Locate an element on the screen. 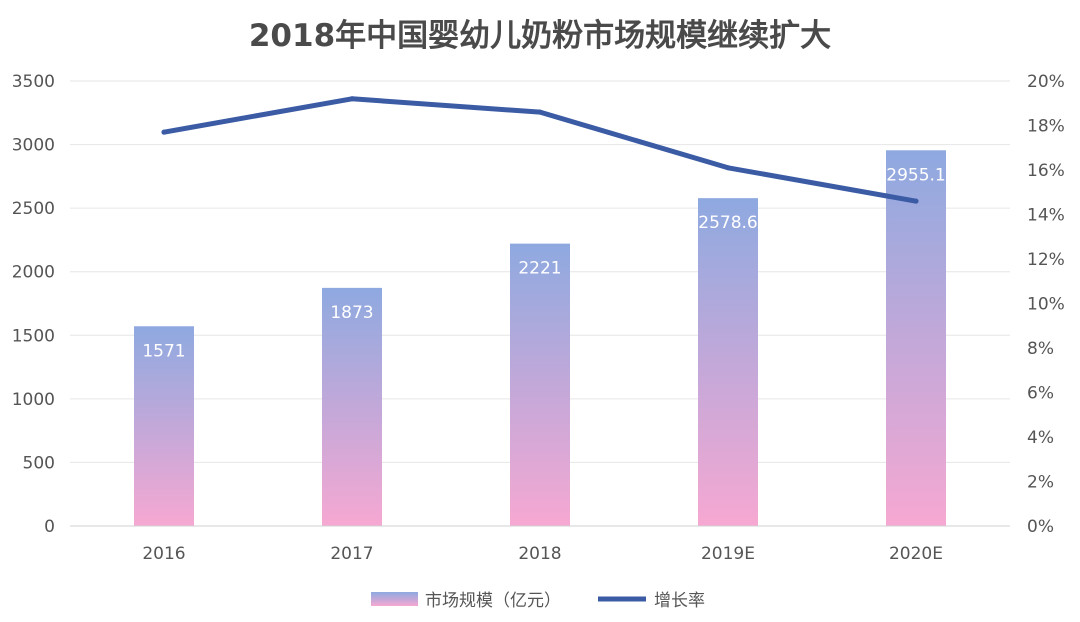  left-tick-label: 500 is located at coordinates (39, 463).